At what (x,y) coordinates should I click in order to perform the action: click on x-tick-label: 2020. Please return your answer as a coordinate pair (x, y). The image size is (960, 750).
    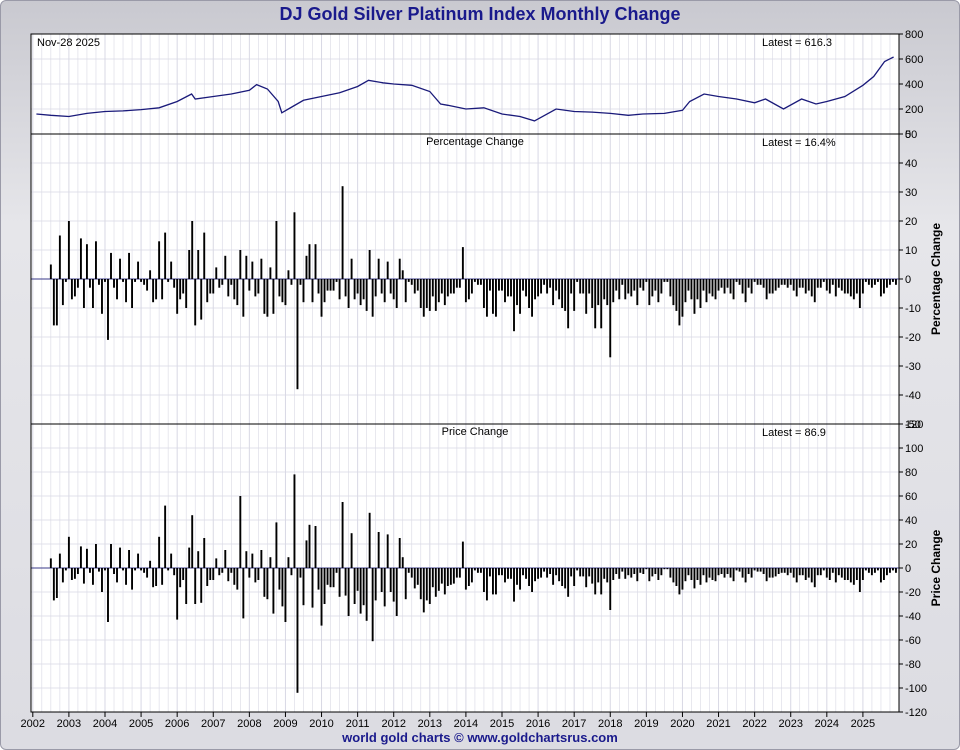
    Looking at the image, I should click on (682, 724).